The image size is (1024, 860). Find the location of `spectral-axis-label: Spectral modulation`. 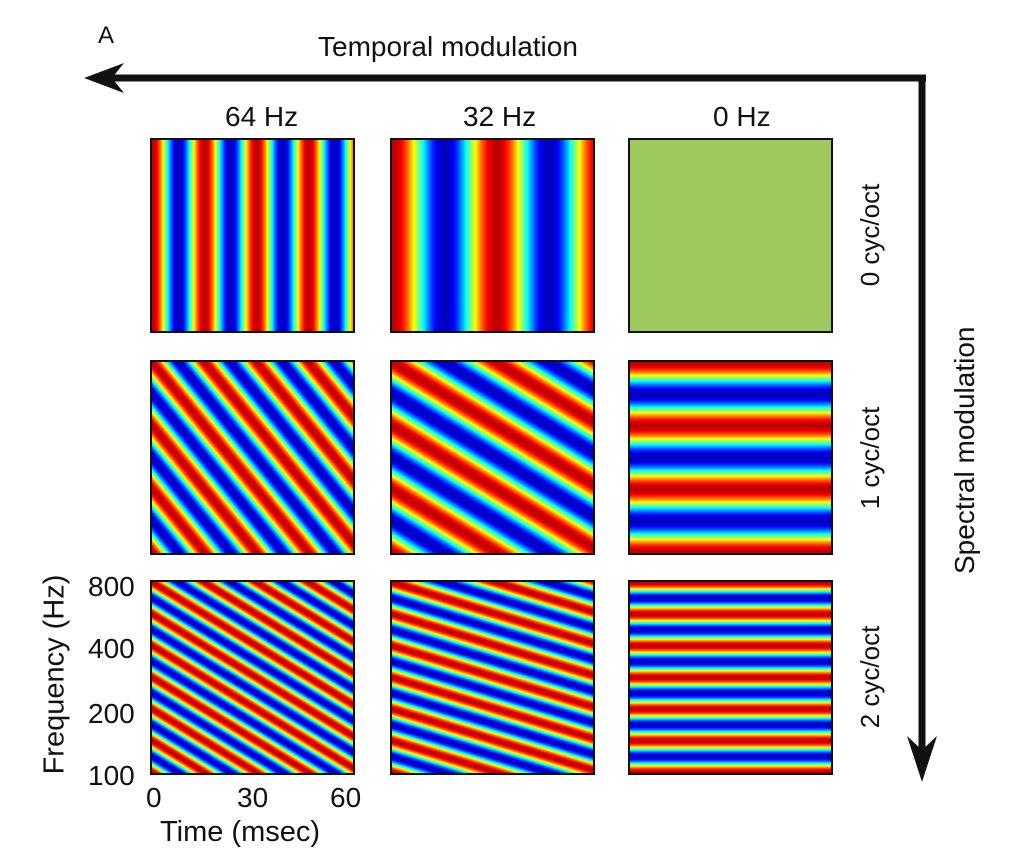

spectral-axis-label: Spectral modulation is located at coordinates (964, 450).